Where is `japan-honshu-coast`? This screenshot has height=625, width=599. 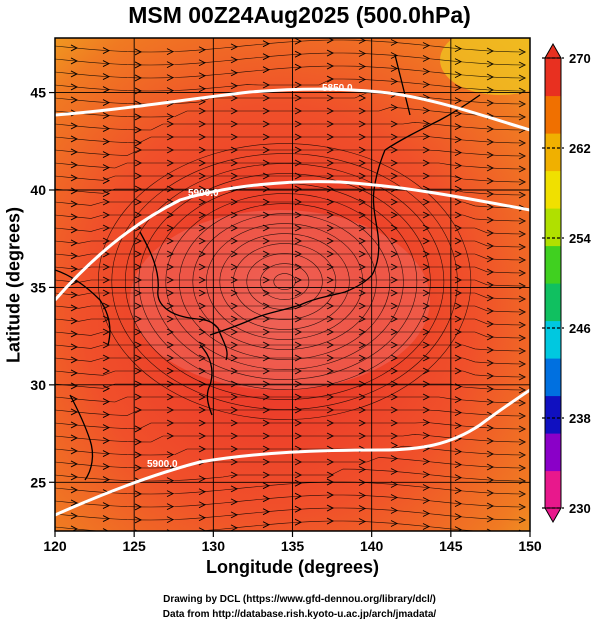 japan-honshu-coast is located at coordinates (297, 242).